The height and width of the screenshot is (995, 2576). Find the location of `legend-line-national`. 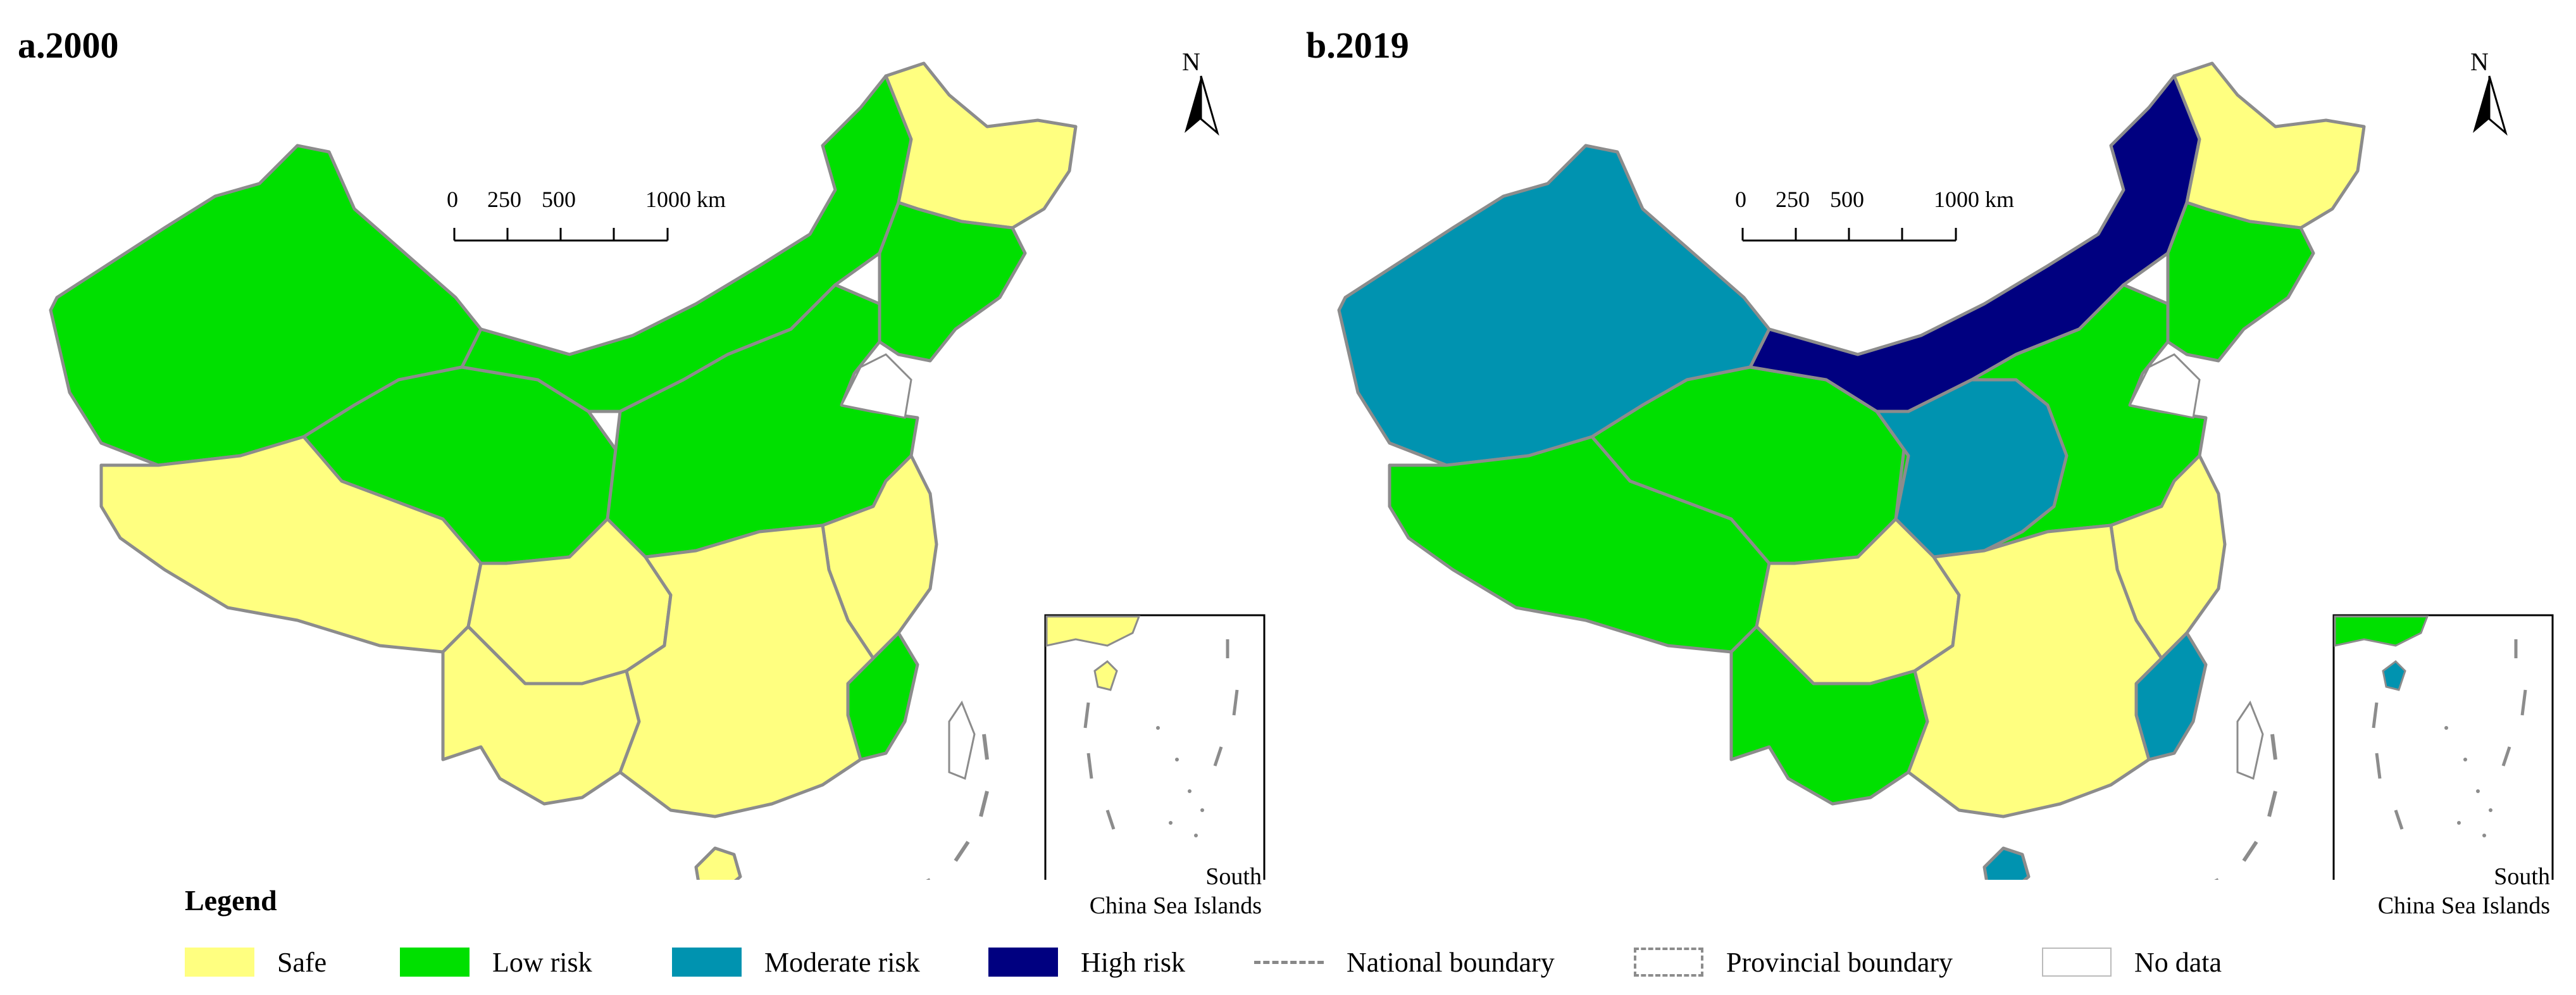

legend-line-national is located at coordinates (1289, 962).